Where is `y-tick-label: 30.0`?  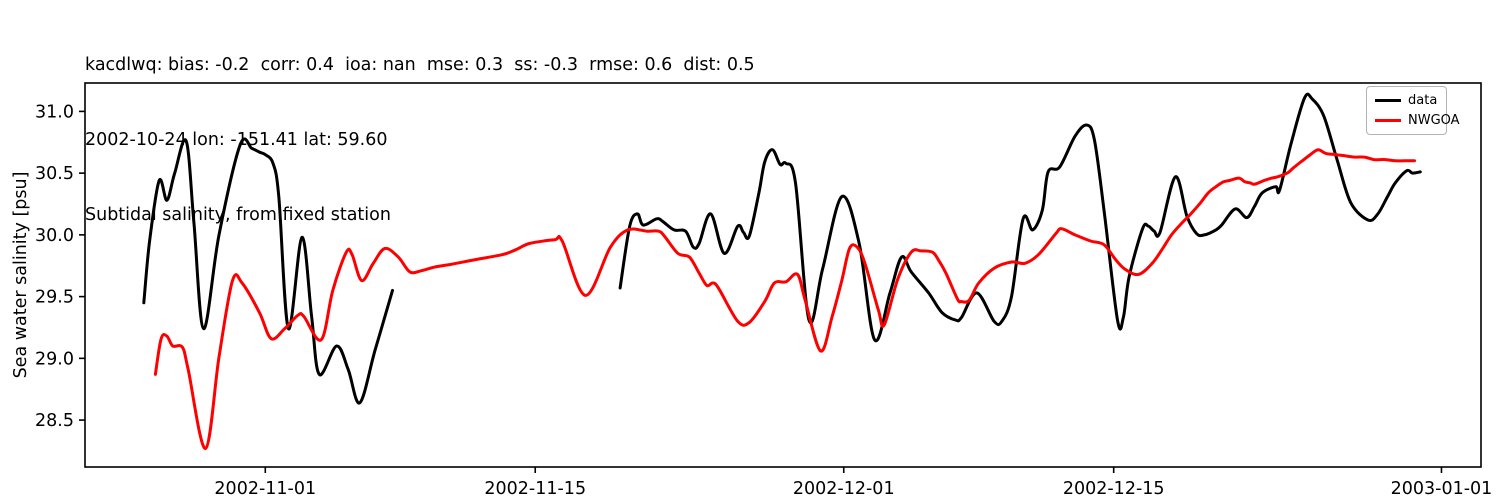
y-tick-label: 30.0 is located at coordinates (54, 236).